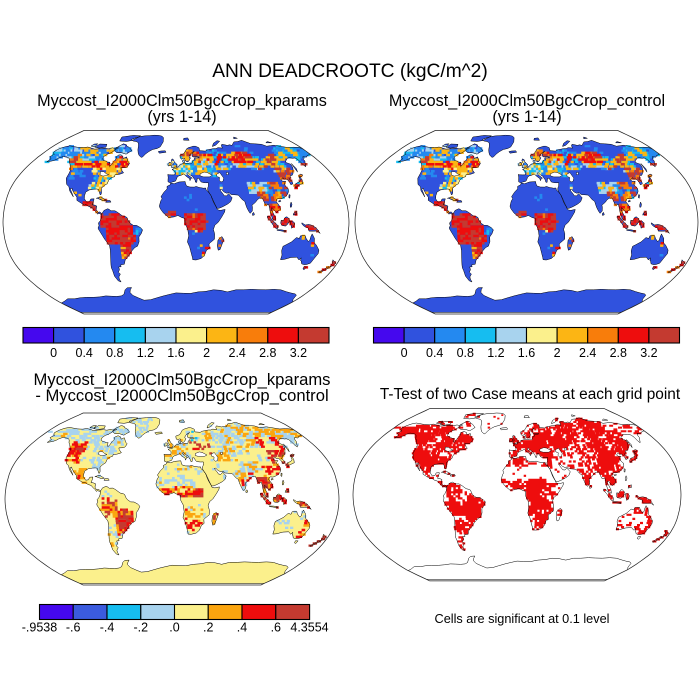 This screenshot has width=700, height=700. What do you see at coordinates (73, 627) in the screenshot?
I see `svg-text: -.6` at bounding box center [73, 627].